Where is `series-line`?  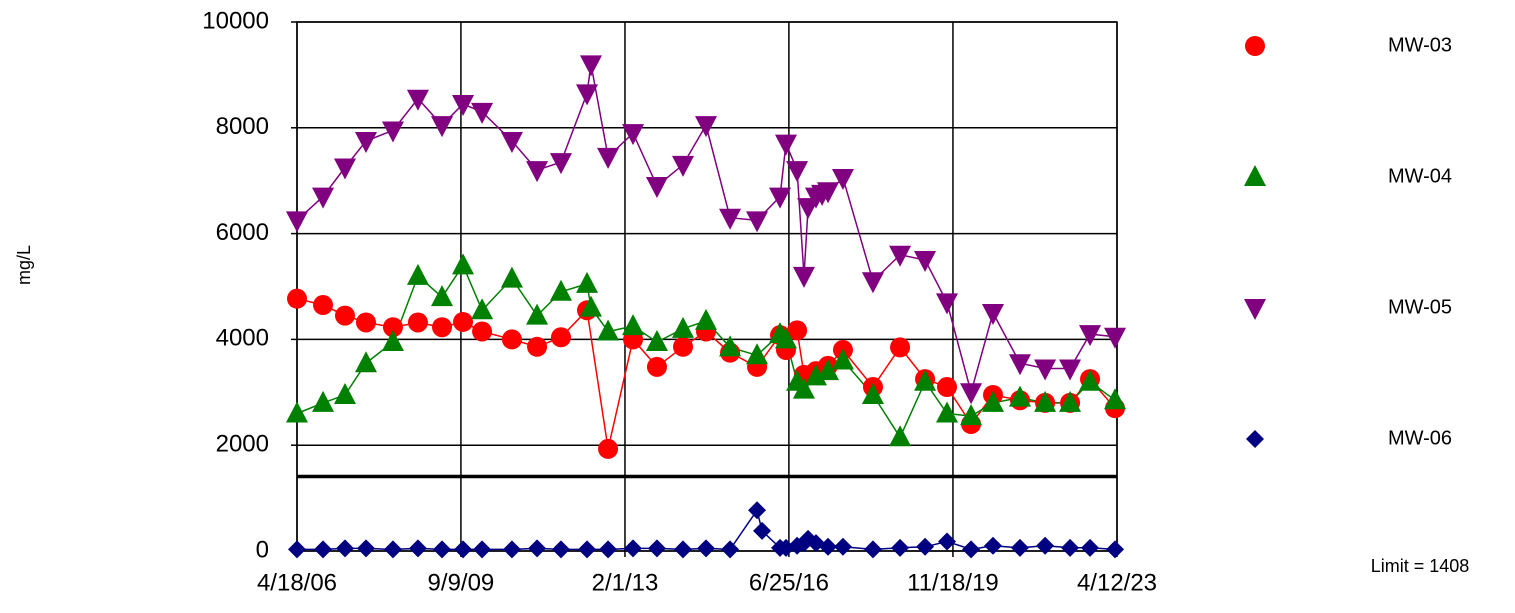 series-line is located at coordinates (706, 529).